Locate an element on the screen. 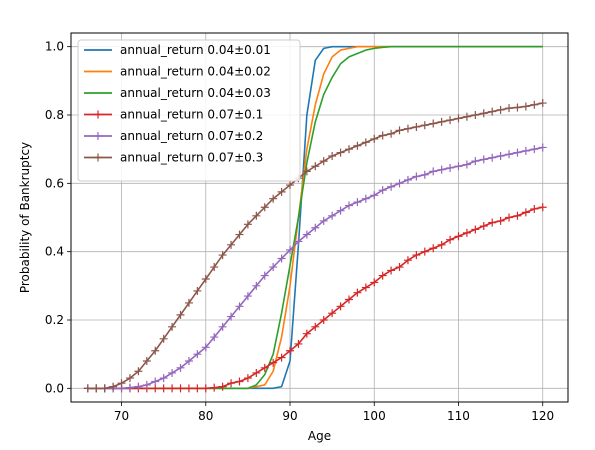 The height and width of the screenshot is (450, 595). y-tick-label: 0.0 is located at coordinates (54, 388).